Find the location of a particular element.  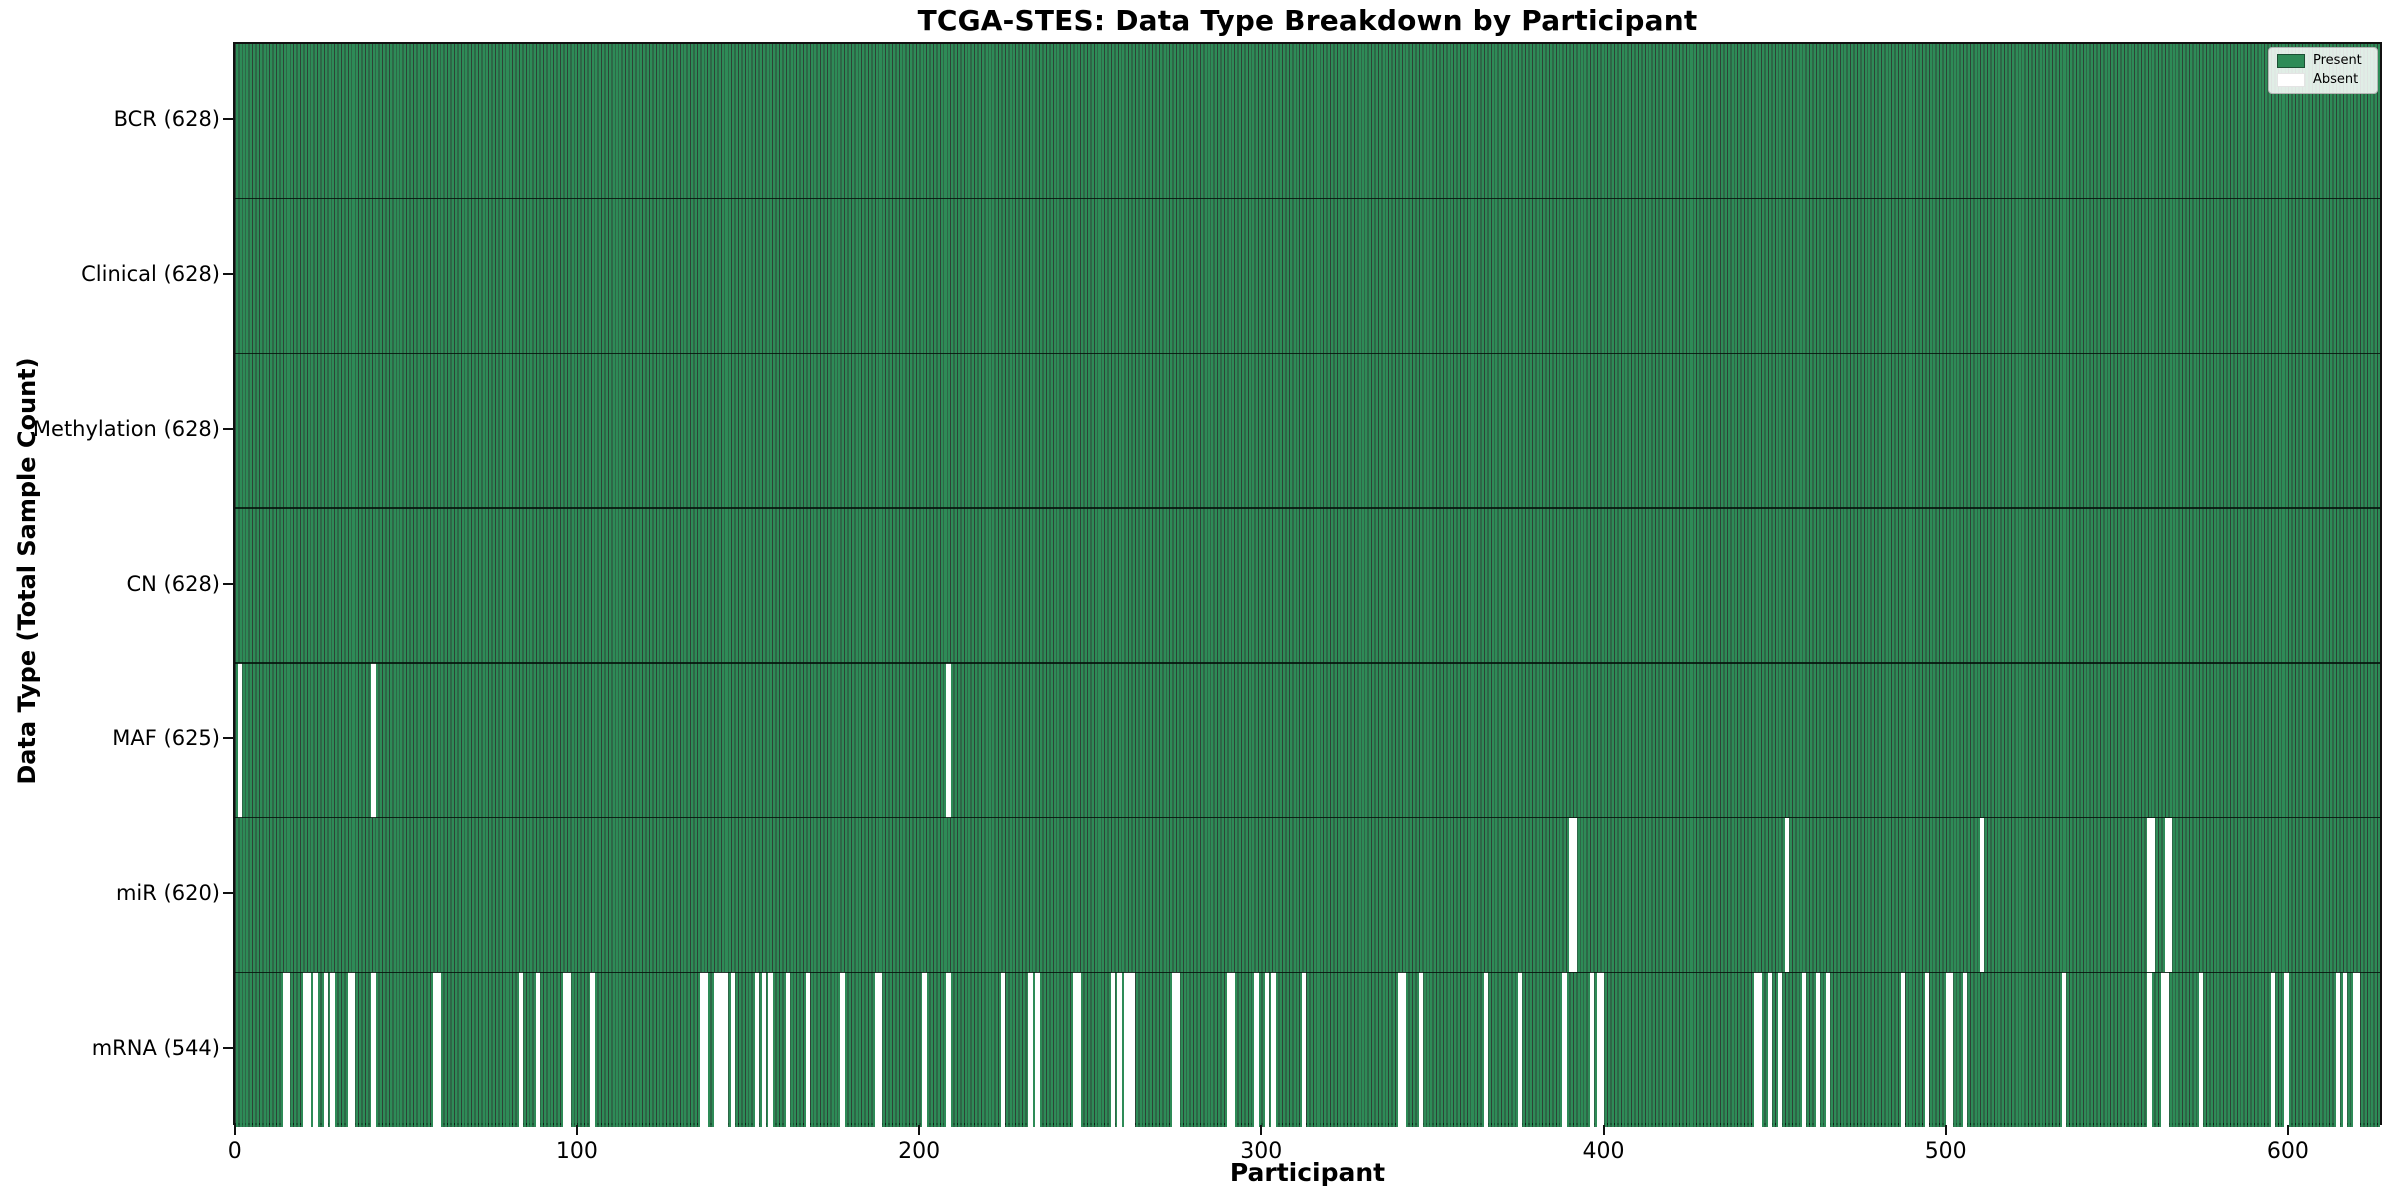

y-tick-label-Clinical: Clinical (628) is located at coordinates (150, 274).